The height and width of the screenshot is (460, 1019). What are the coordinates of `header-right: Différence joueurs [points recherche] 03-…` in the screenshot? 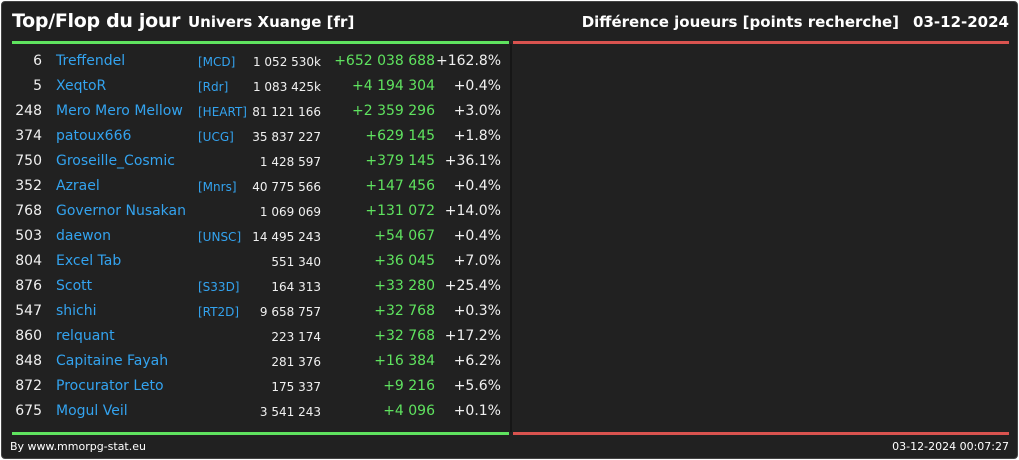 It's located at (795, 22).